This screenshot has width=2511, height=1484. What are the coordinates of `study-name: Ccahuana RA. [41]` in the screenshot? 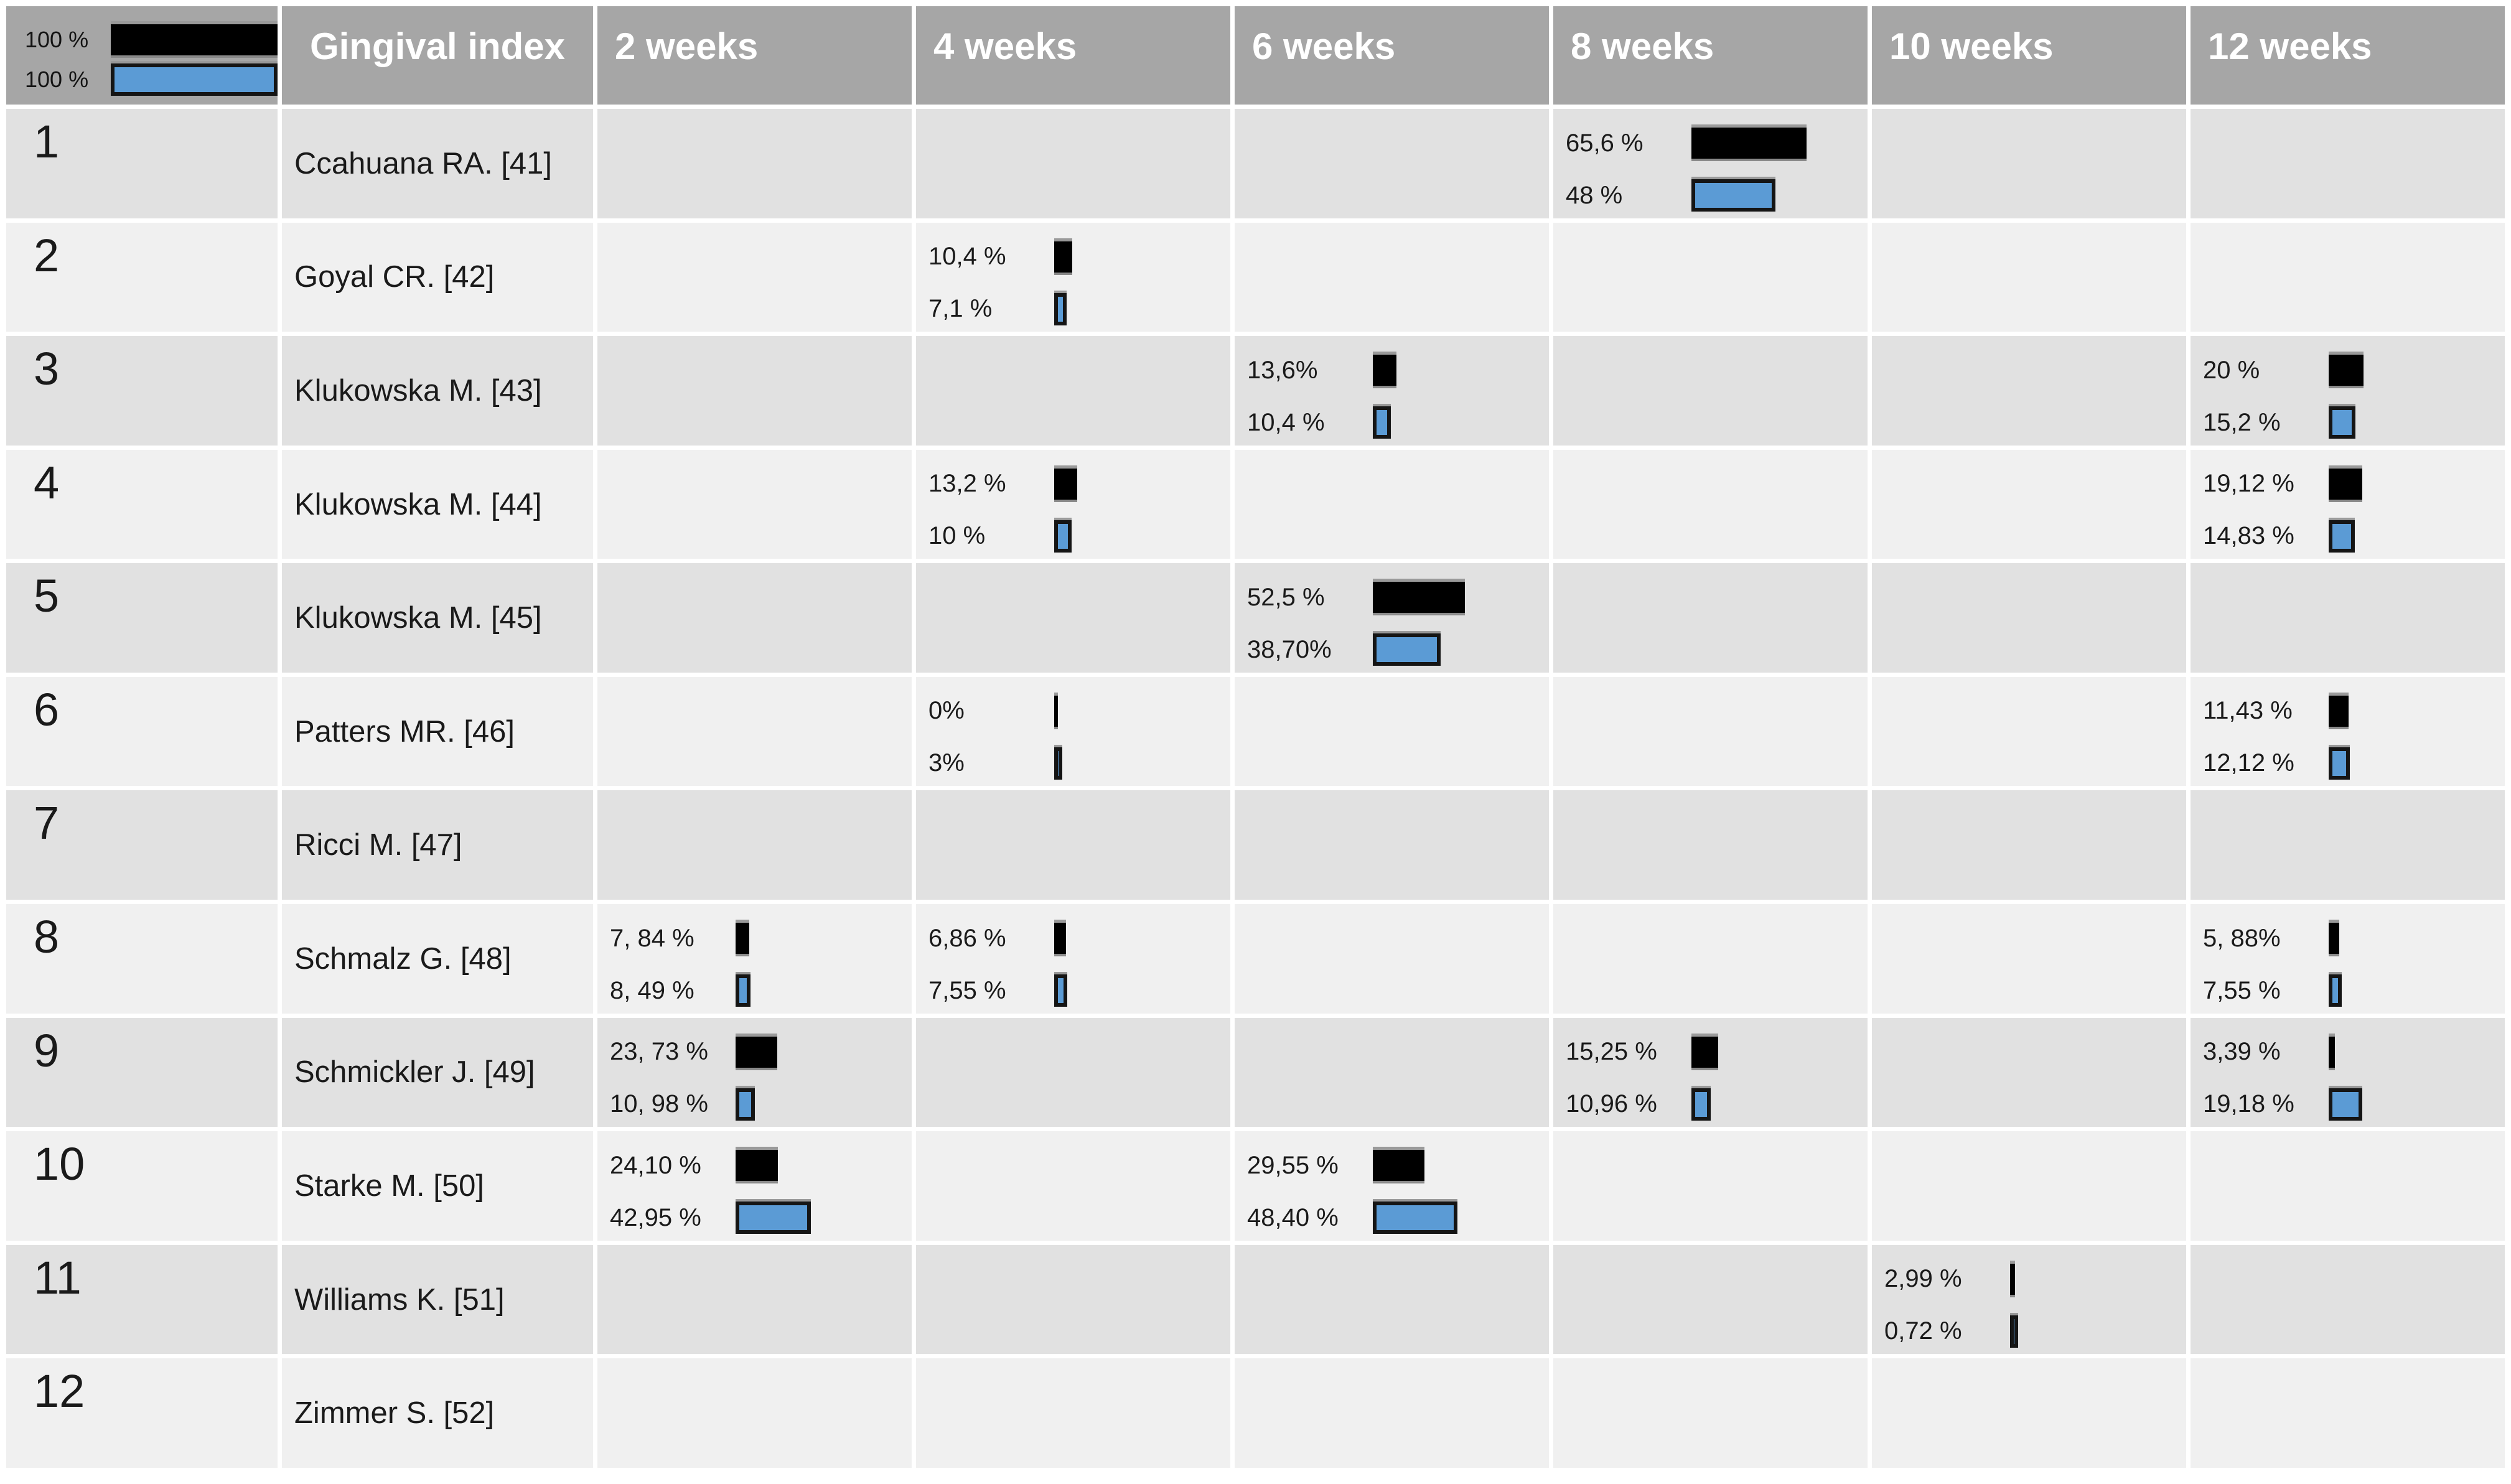 It's located at (438, 164).